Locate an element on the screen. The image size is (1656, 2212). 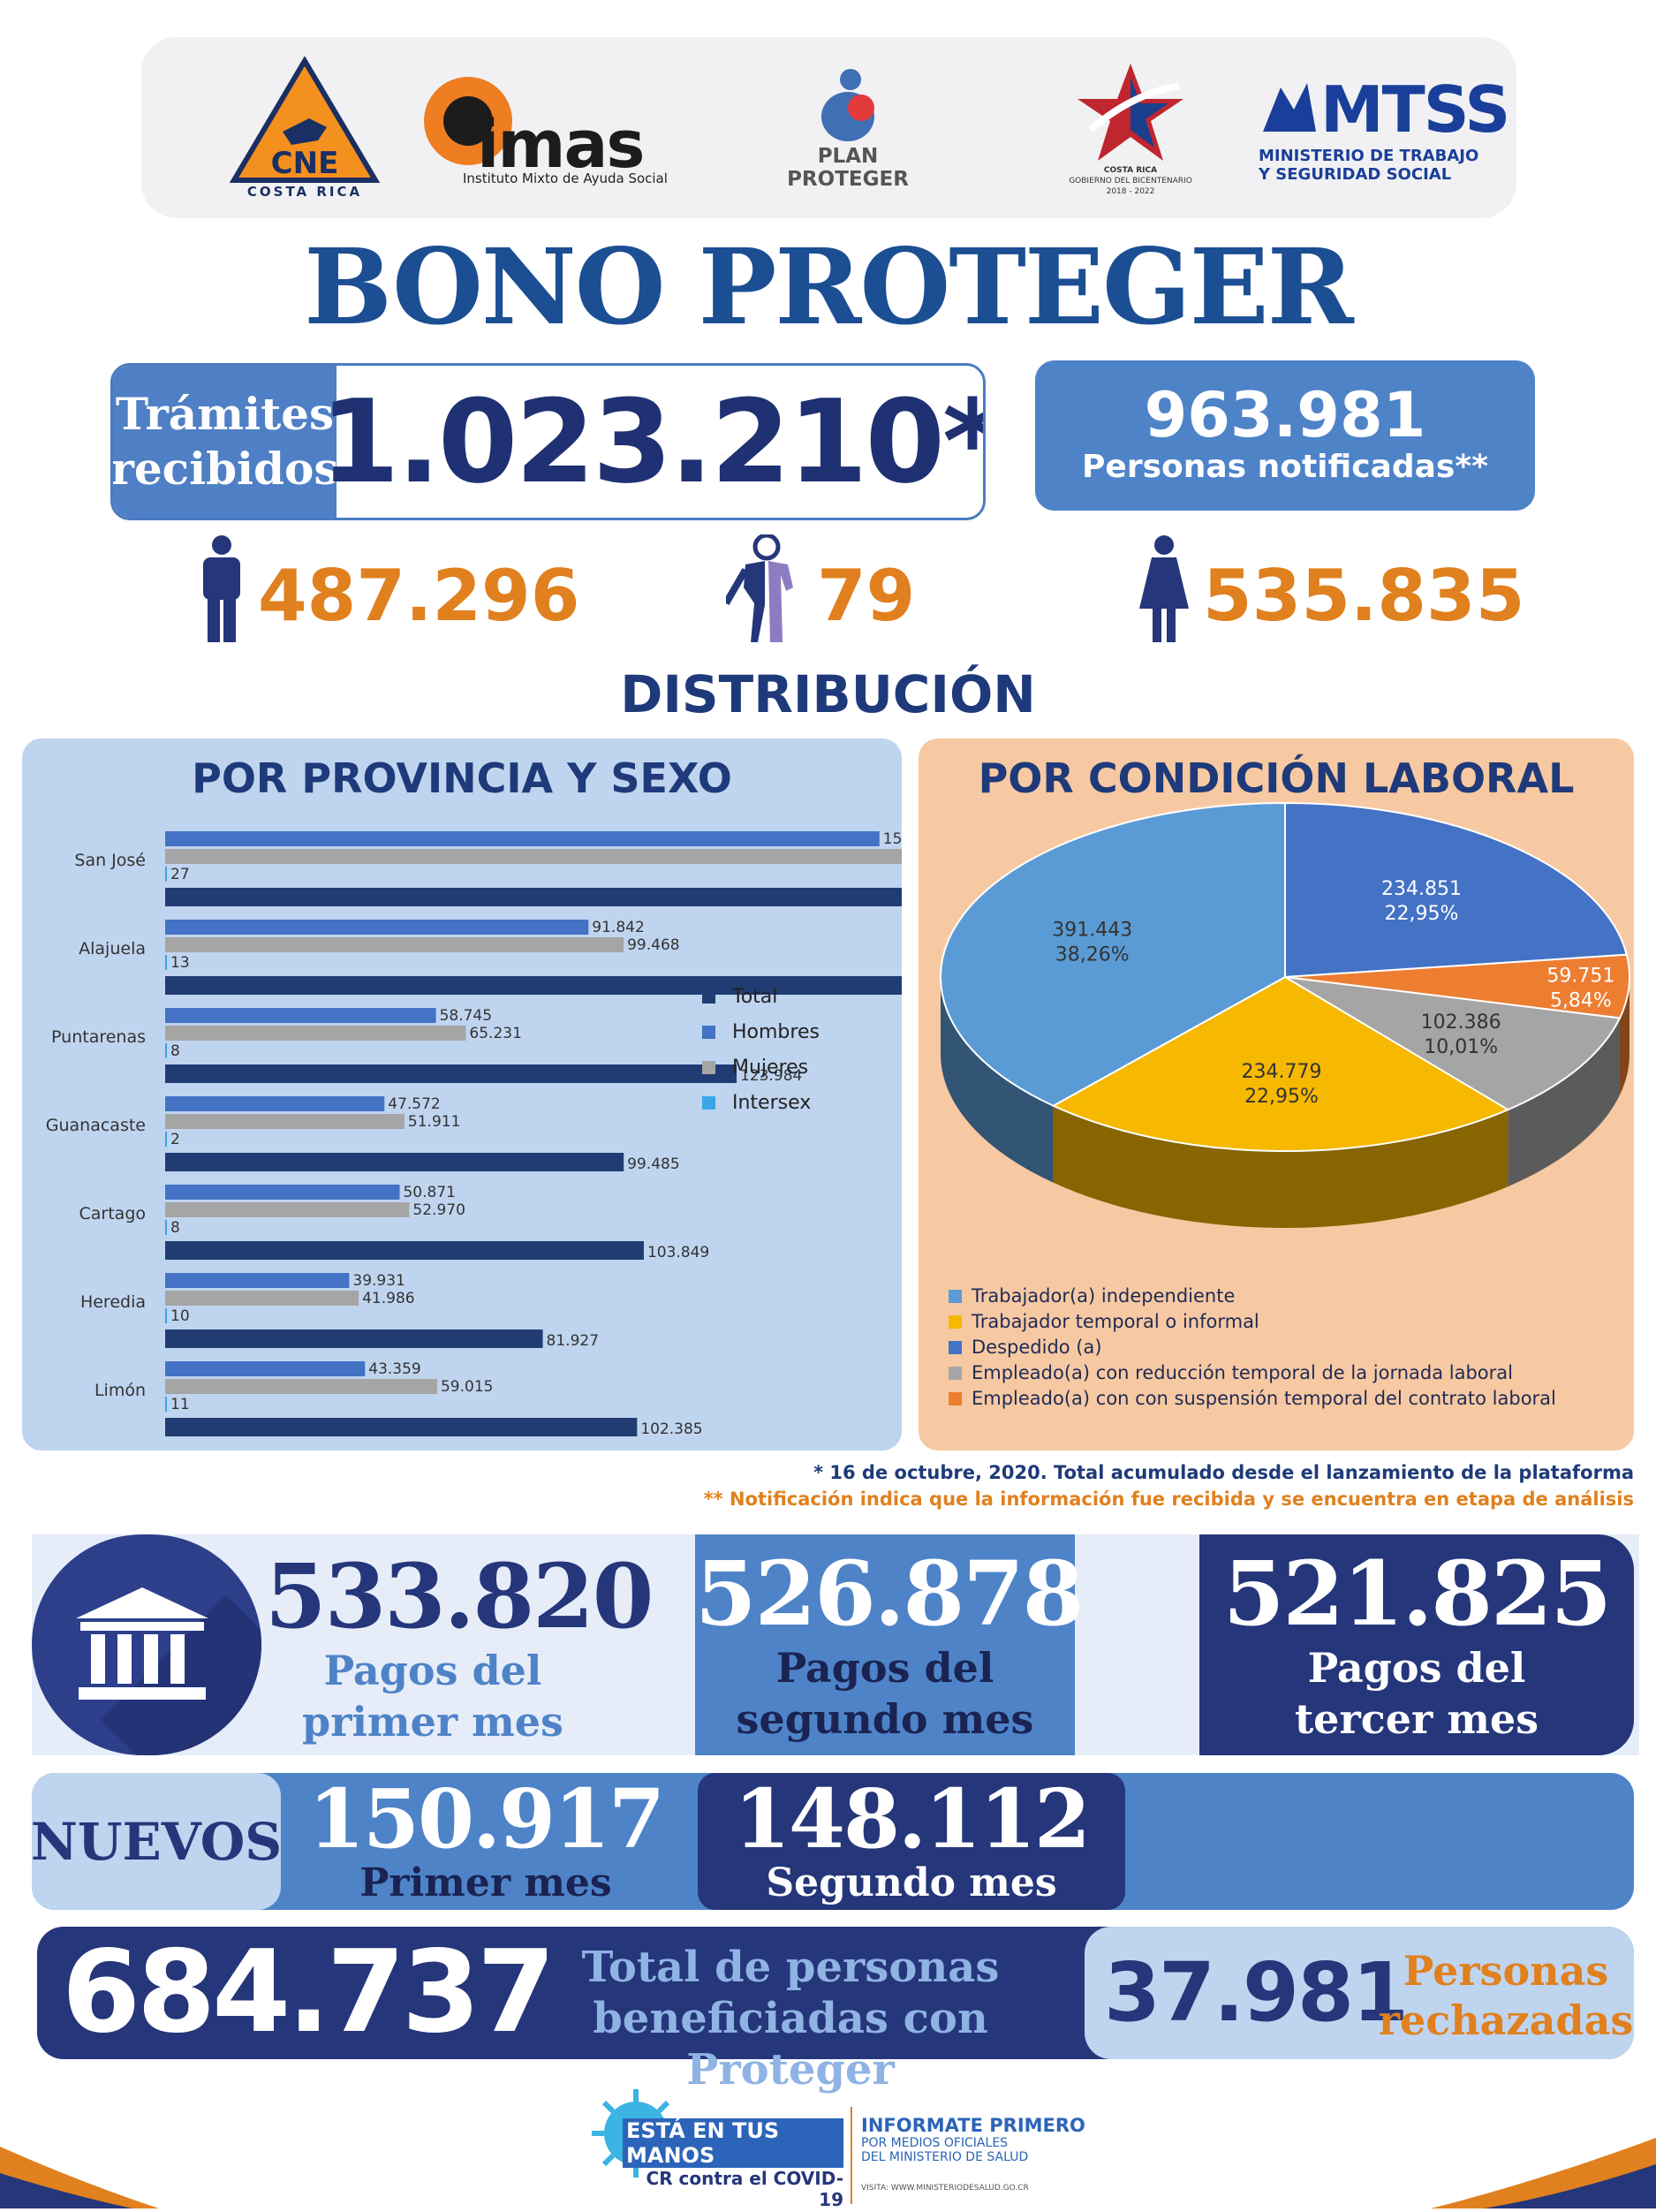
male-icon is located at coordinates (221, 590).